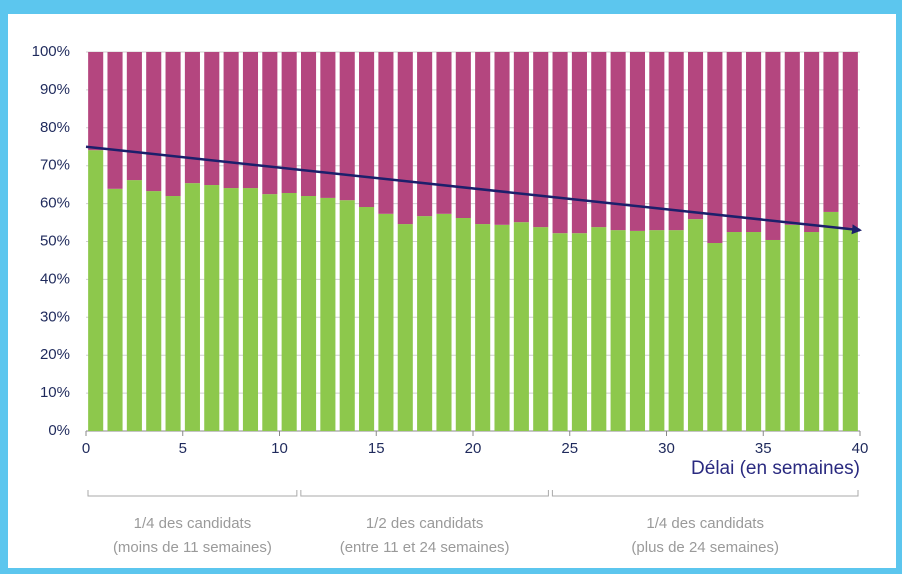  Describe the element at coordinates (425, 523) in the screenshot. I see `group-label: 1/2 des candidats` at that location.